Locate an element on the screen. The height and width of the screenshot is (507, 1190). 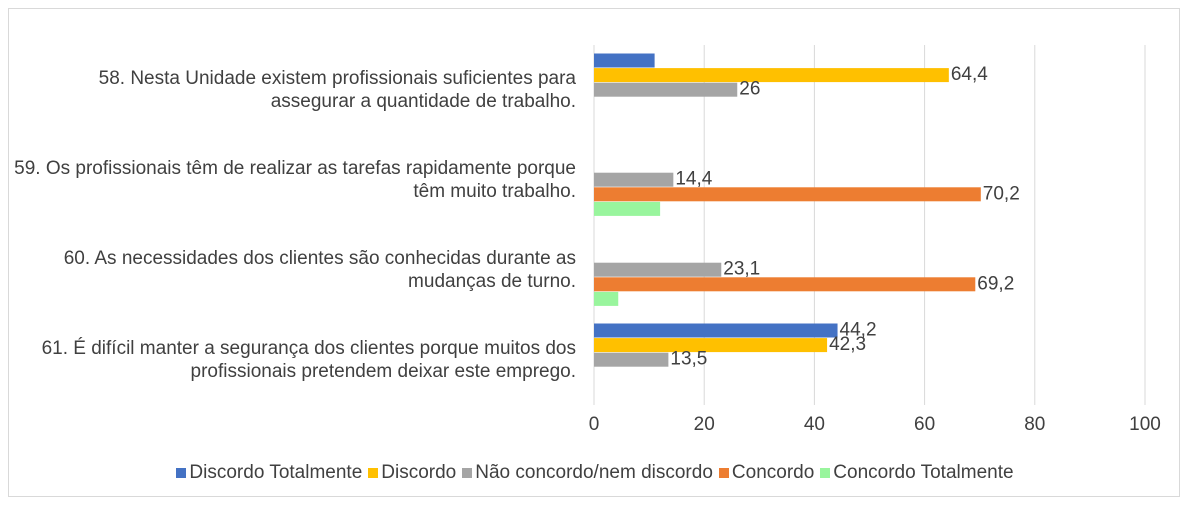
legend-item: Concordo is located at coordinates (766, 473).